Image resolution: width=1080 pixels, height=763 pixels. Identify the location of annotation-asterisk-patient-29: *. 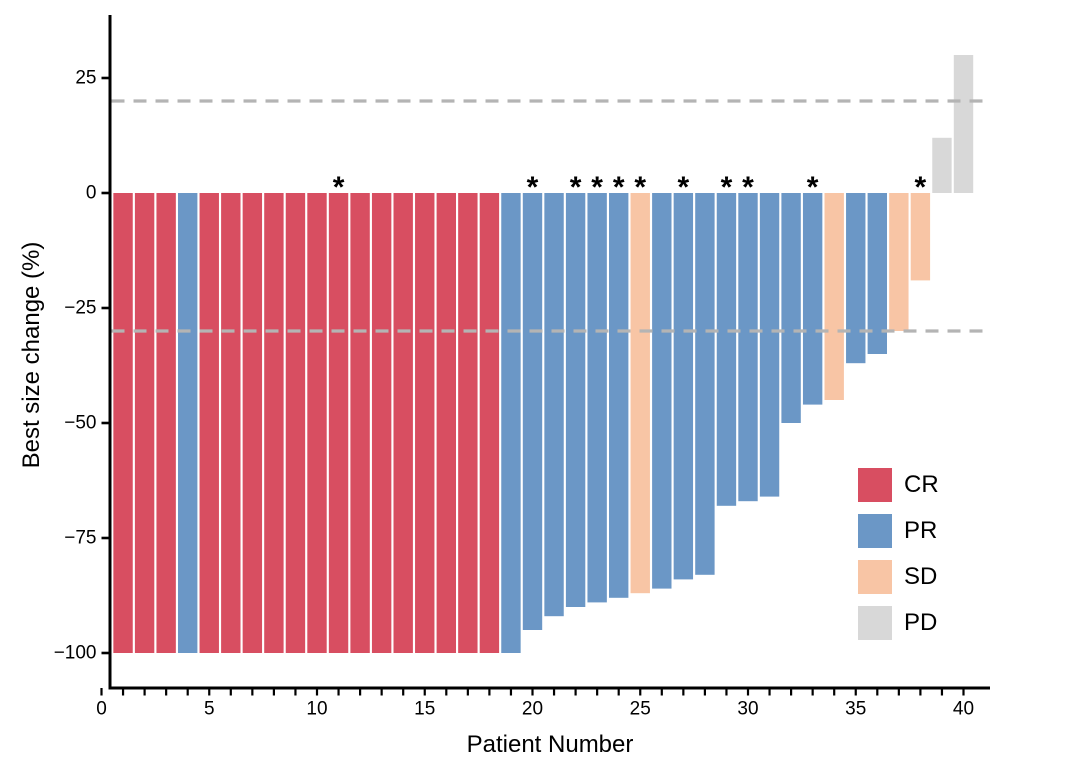
(727, 187).